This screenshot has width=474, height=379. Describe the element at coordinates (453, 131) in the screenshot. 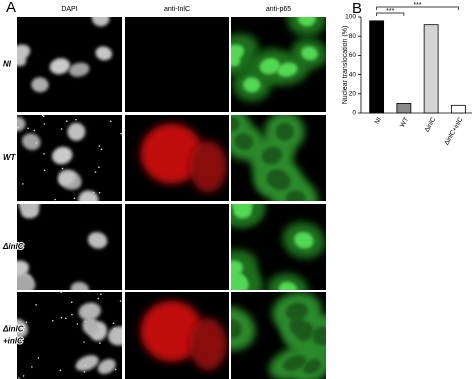

I see `x-tick-label: ΔinlC+inlC` at that location.